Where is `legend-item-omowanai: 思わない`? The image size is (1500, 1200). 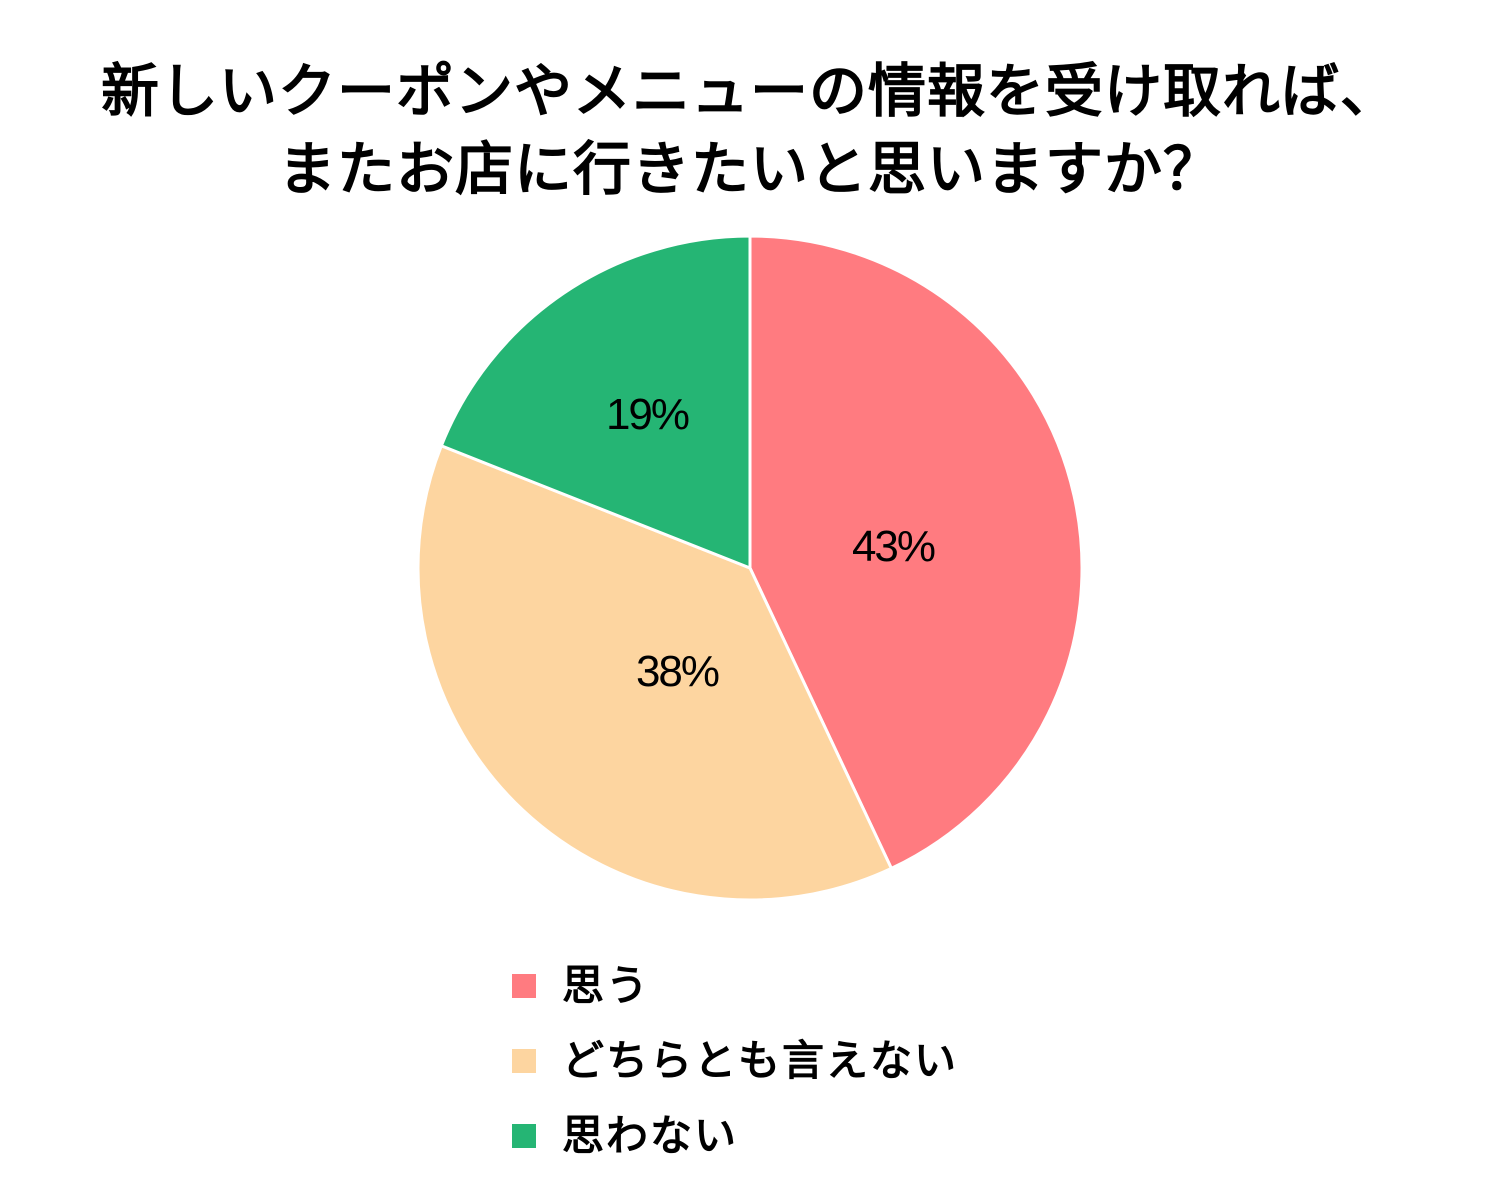
legend-item-omowanai: 思わない is located at coordinates (735, 1135).